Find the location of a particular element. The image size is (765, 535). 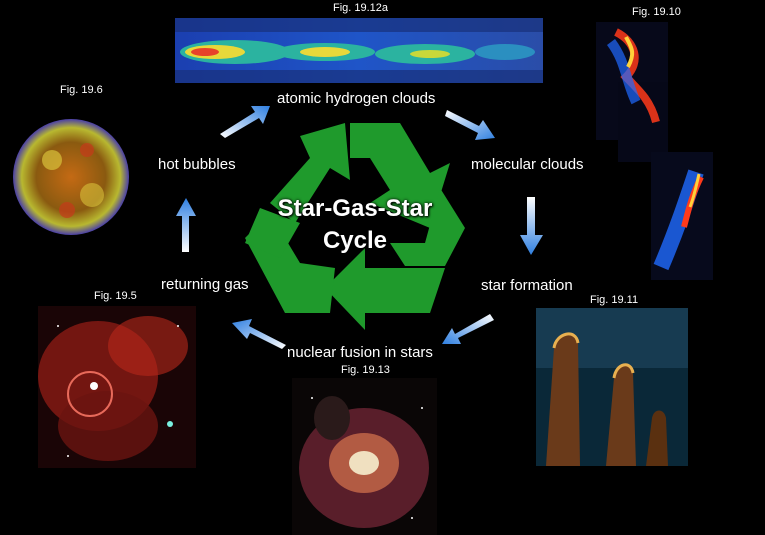

arrow-returning-to-bubbles-icon is located at coordinates (186, 225).